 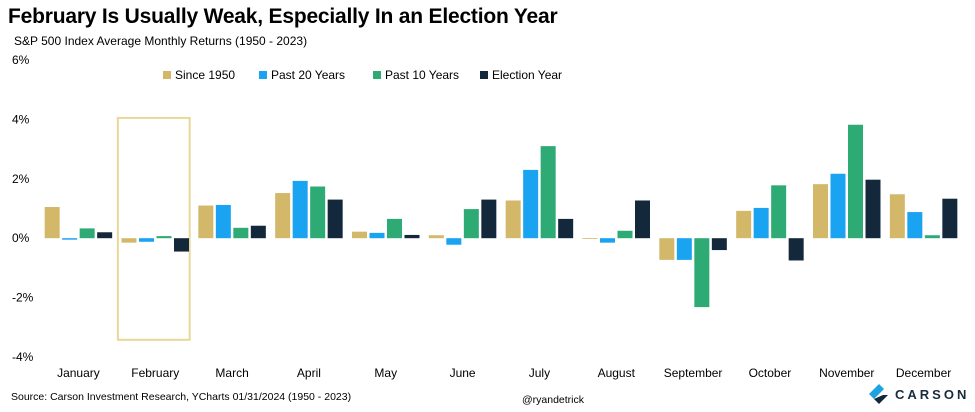 I want to click on legend-label: Past 10 Years, so click(x=422, y=75).